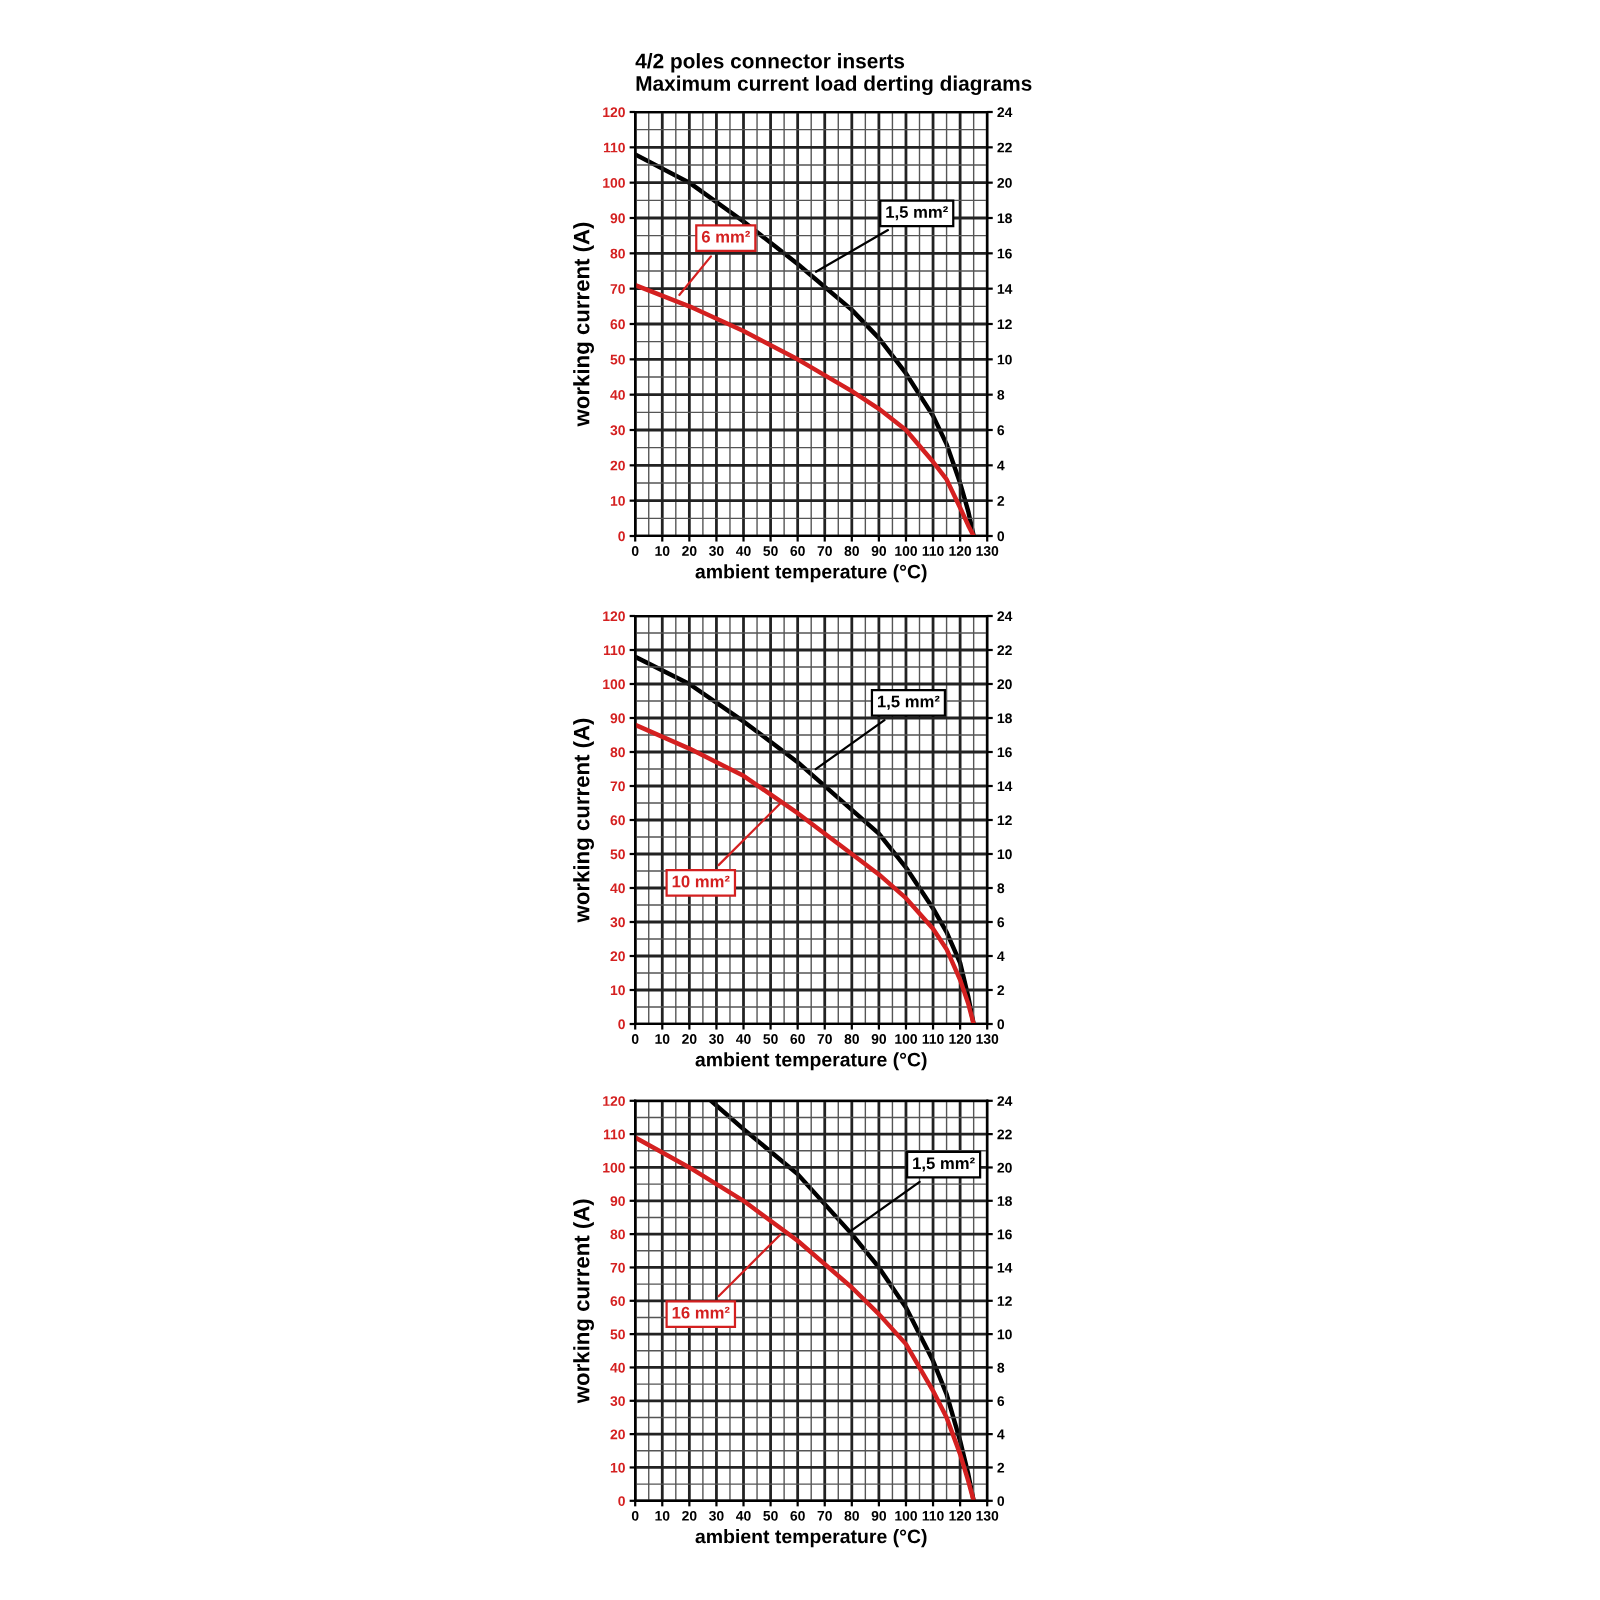  What do you see at coordinates (701, 881) in the screenshot?
I see `annotation: 10 mm²` at bounding box center [701, 881].